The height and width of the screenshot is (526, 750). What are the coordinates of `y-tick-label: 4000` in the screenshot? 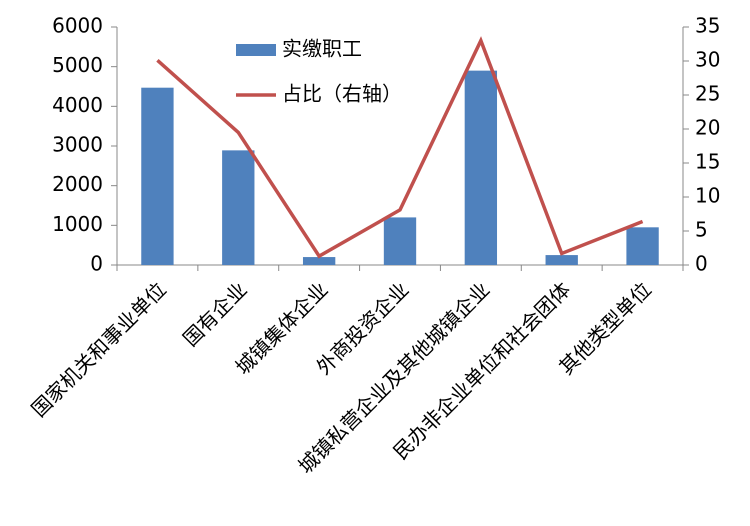 It's located at (77, 105).